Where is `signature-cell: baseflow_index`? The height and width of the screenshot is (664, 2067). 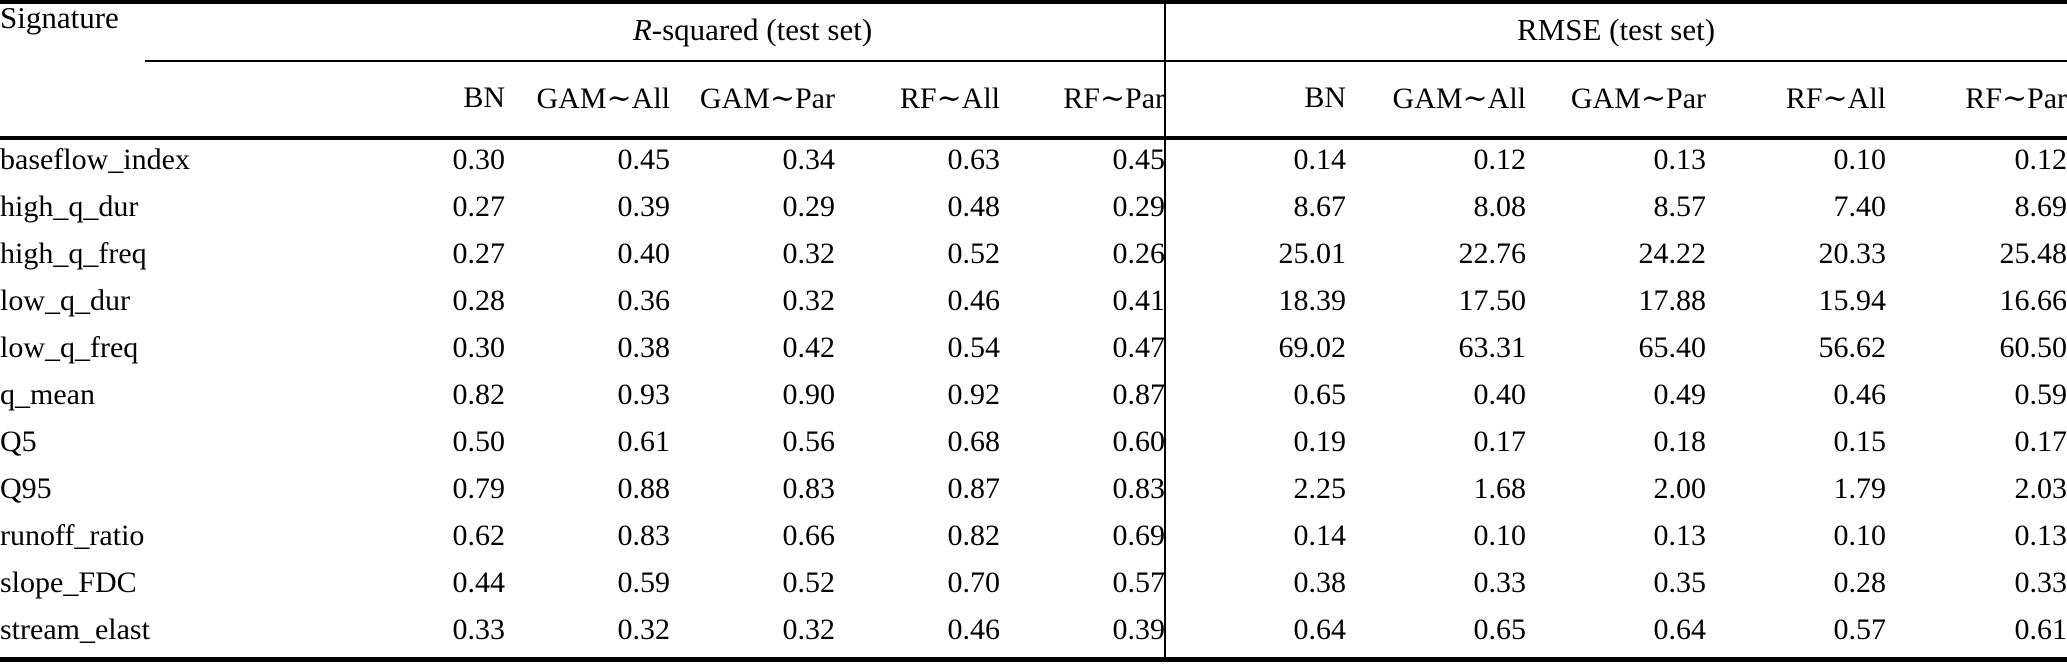
signature-cell: baseflow_index is located at coordinates (95, 159).